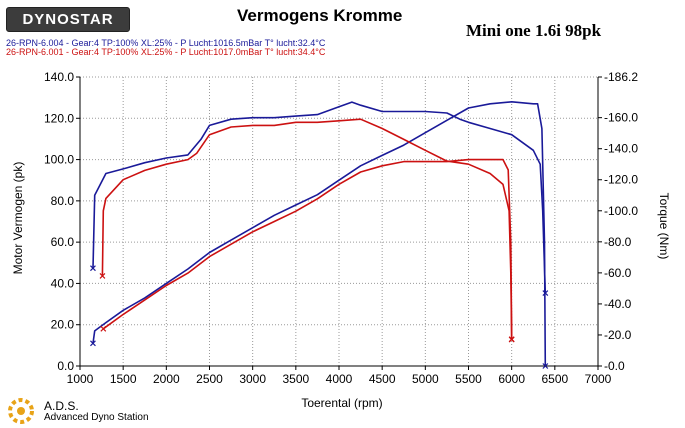 The image size is (685, 428). I want to click on vehicle-label: Mini one 1.6i 98pk, so click(534, 30).